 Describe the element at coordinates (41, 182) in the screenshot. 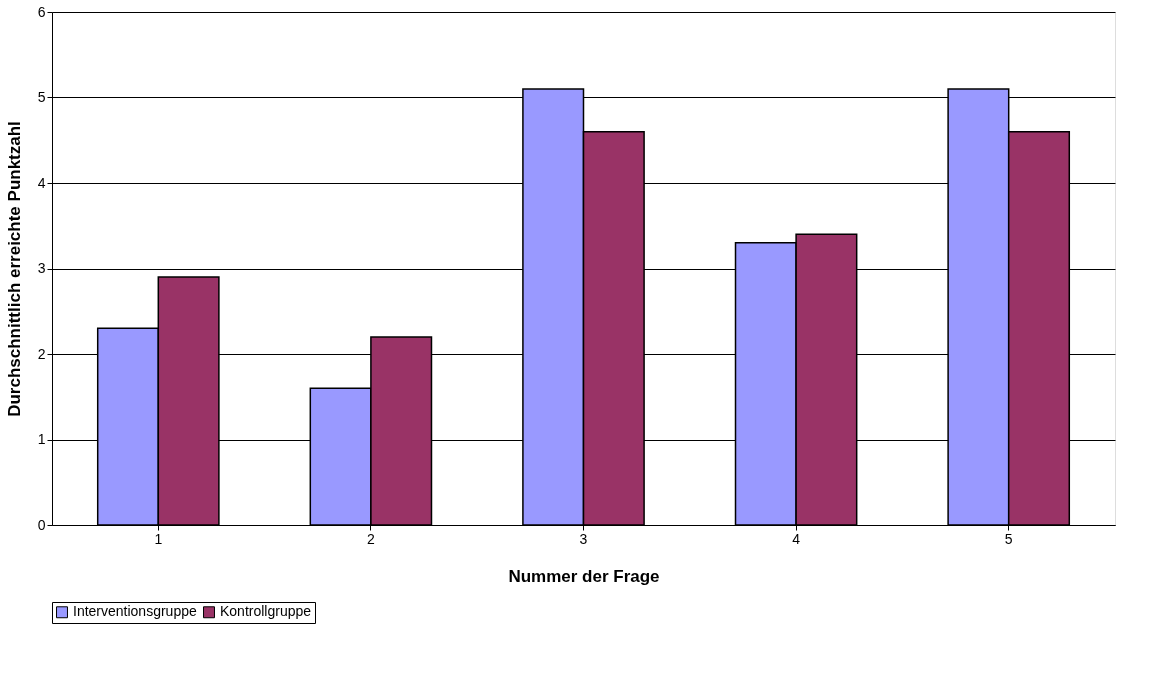

I see `y-tick-label: 4` at that location.